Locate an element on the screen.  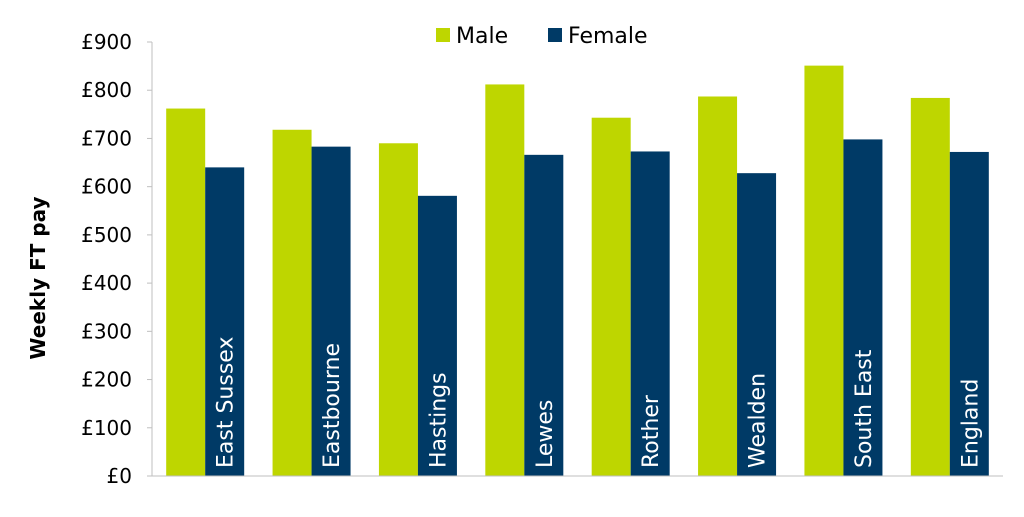
bar-male-england is located at coordinates (930, 286).